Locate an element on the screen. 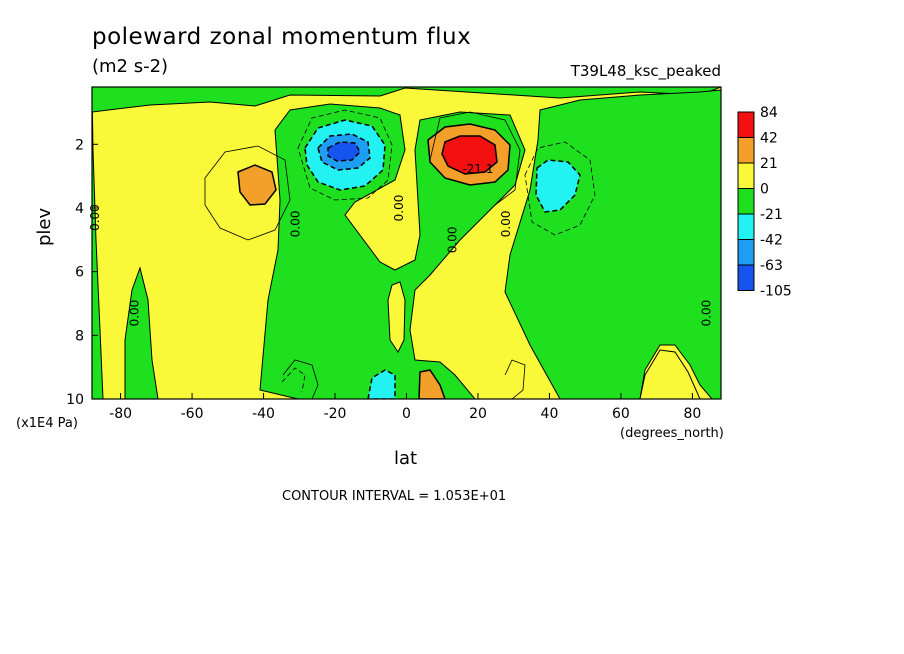 The width and height of the screenshot is (904, 654). colorbar-label: -42 is located at coordinates (771, 241).